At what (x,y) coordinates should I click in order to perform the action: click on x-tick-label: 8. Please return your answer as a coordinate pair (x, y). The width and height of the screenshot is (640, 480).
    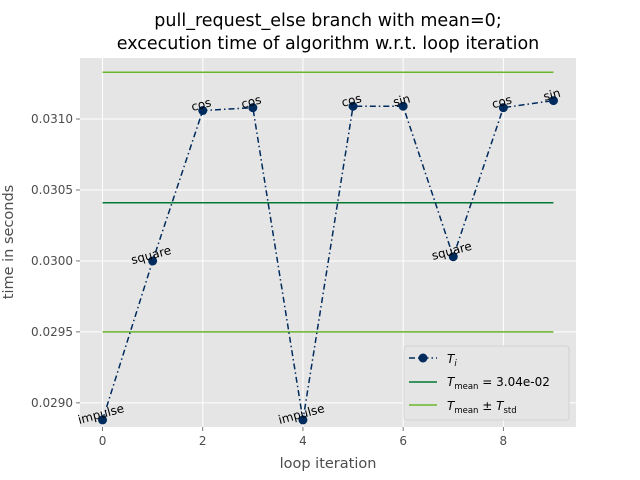
    Looking at the image, I should click on (504, 441).